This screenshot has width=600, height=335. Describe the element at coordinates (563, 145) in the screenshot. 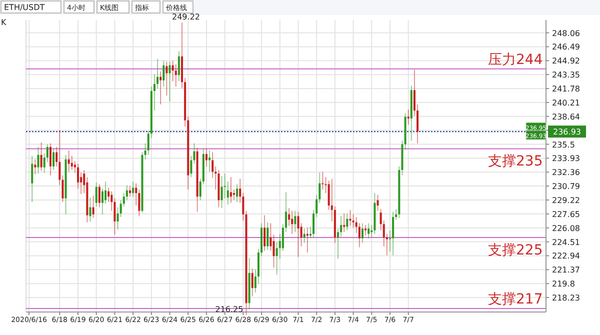

I see `y-tick-label: 235.5` at that location.